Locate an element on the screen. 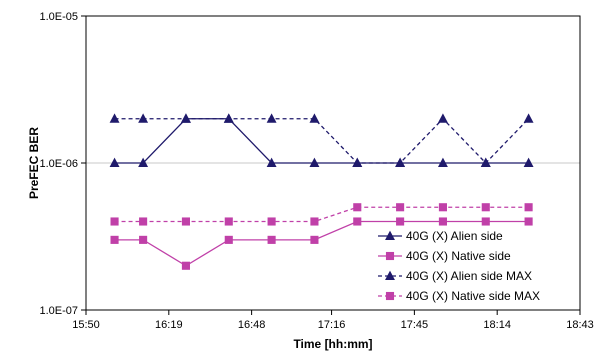 Image resolution: width=616 pixels, height=360 pixels. legend-label: 40G (X) Native side is located at coordinates (458, 256).